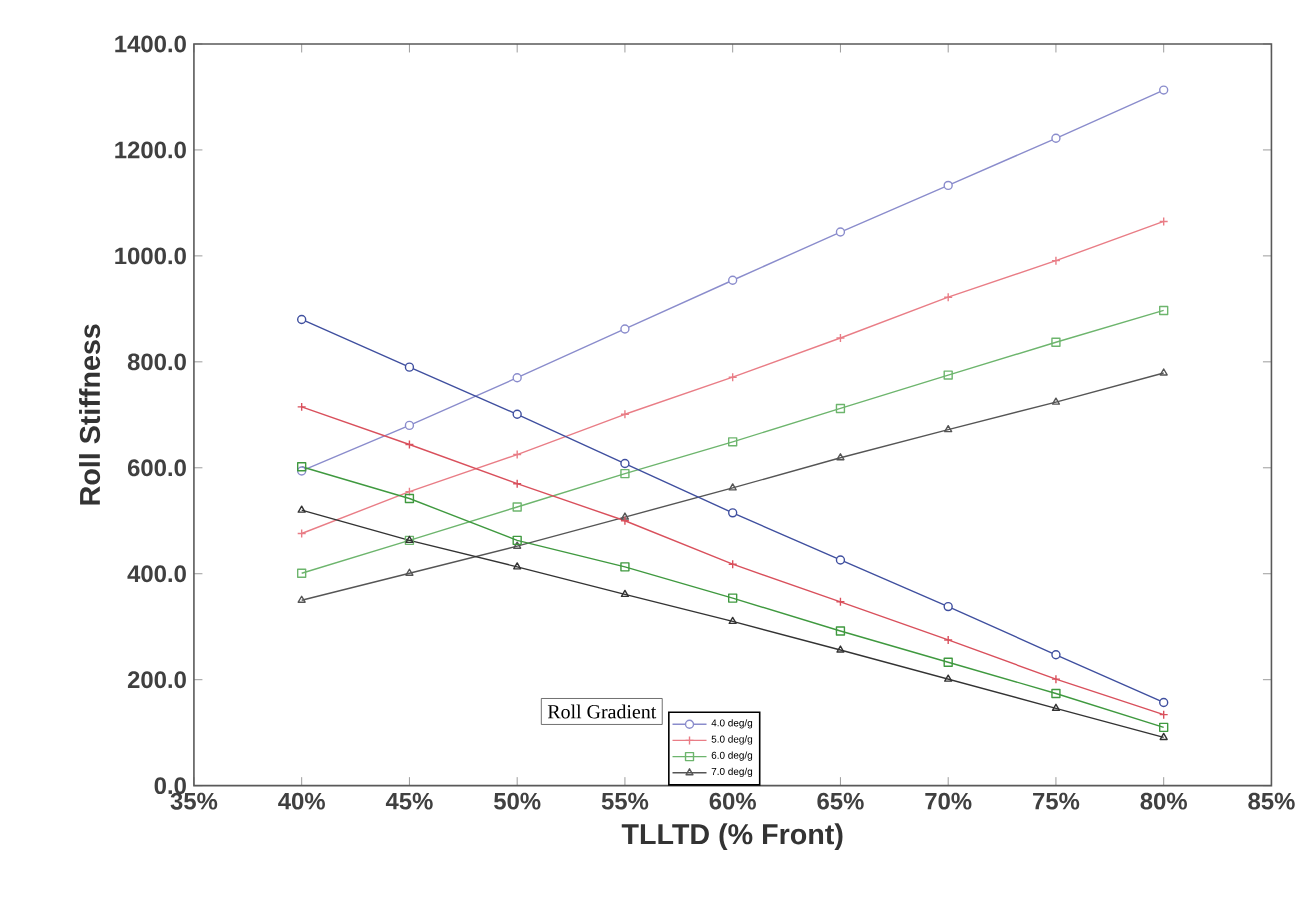  I want to click on y-tick-label: 1400.0, so click(150, 44).